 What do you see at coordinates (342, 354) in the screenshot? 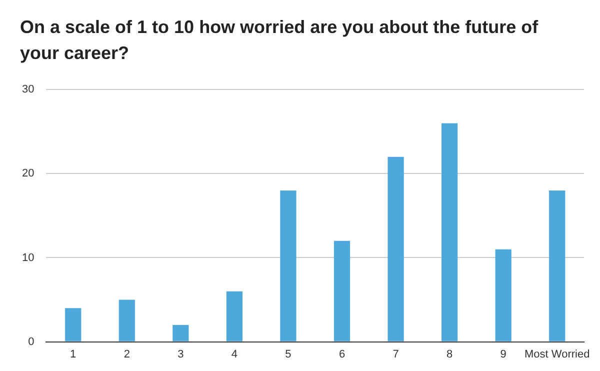
I see `x-tick-label: 6` at bounding box center [342, 354].